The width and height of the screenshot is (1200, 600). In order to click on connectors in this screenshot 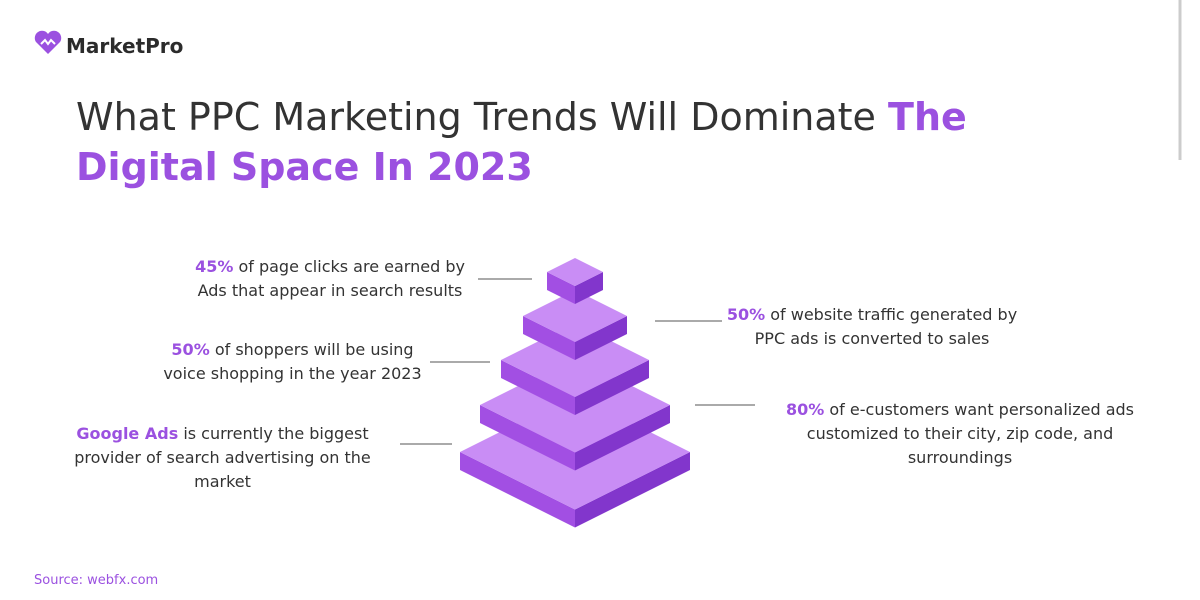, I will do `click(577, 361)`.